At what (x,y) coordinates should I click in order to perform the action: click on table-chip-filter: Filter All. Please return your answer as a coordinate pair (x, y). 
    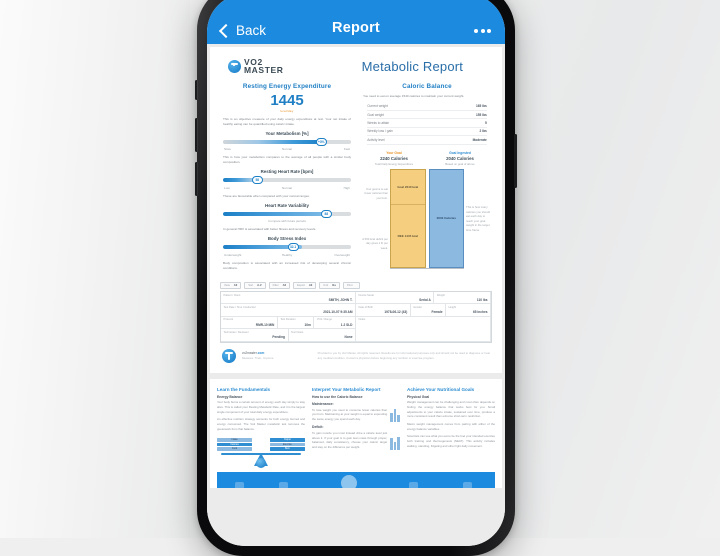
    Looking at the image, I should click on (279, 285).